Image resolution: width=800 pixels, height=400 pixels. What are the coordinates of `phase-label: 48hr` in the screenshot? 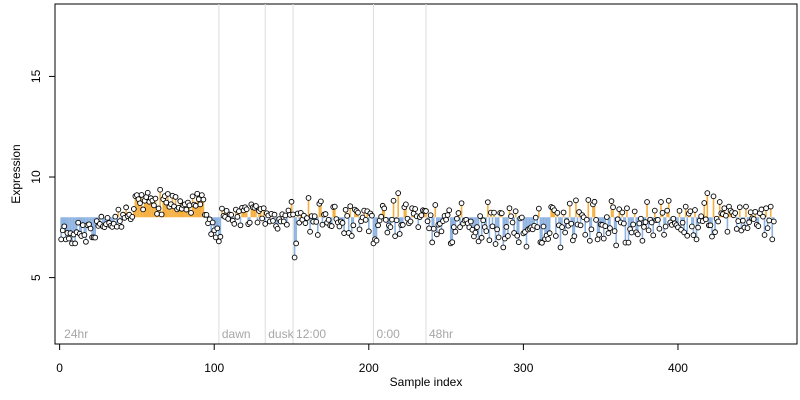 It's located at (441, 334).